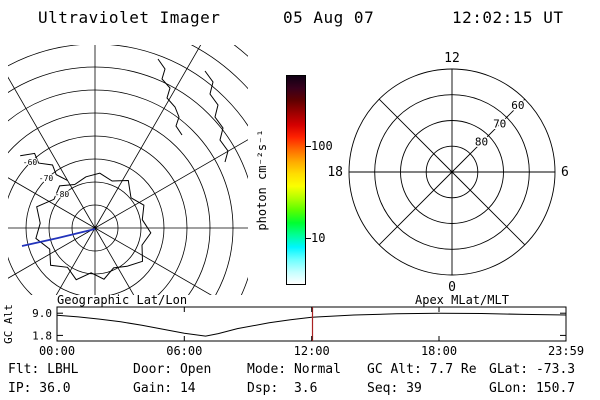 Image resolution: width=600 pixels, height=400 pixels. Describe the element at coordinates (322, 146) in the screenshot. I see `colorbar-tick-label: 100` at that location.